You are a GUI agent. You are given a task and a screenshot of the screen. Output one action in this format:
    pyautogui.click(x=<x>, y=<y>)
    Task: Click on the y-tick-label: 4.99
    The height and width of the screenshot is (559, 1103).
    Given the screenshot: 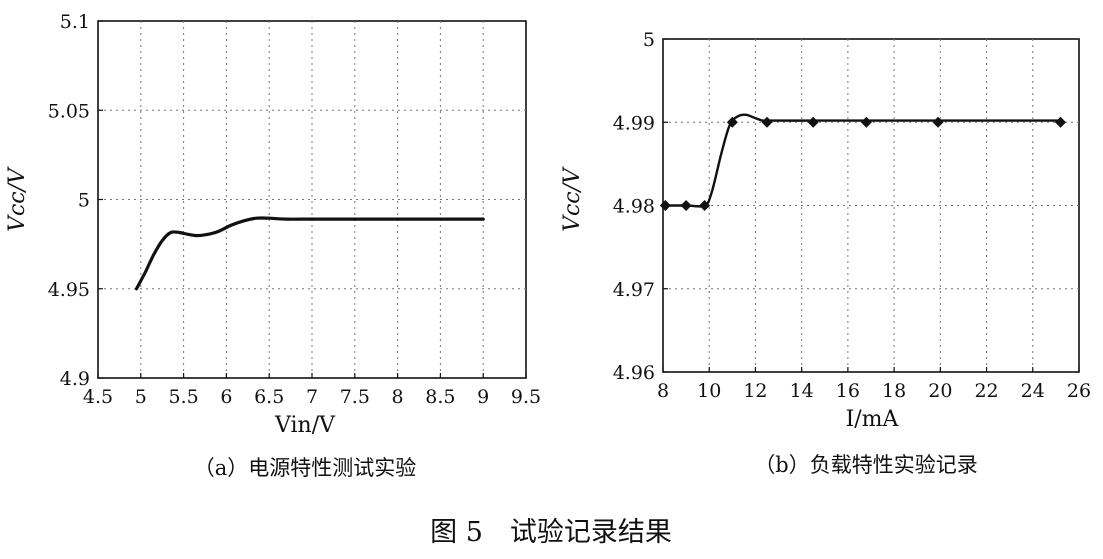 What is the action you would take?
    pyautogui.click(x=634, y=123)
    